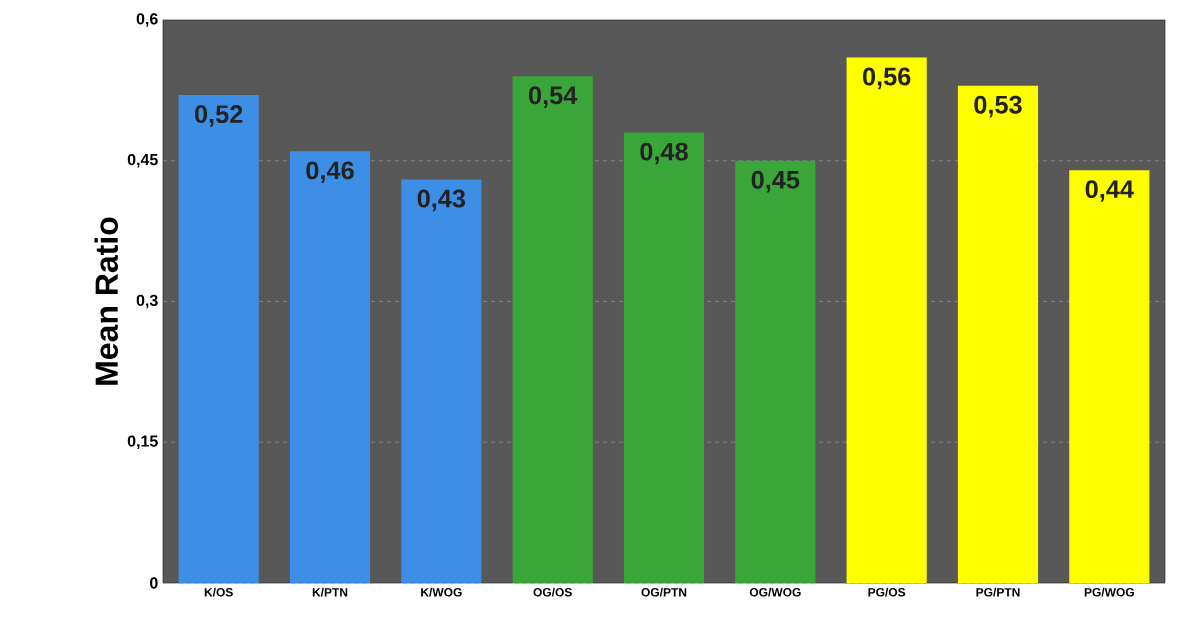  What do you see at coordinates (154, 583) in the screenshot?
I see `y-tick-label: 0` at bounding box center [154, 583].